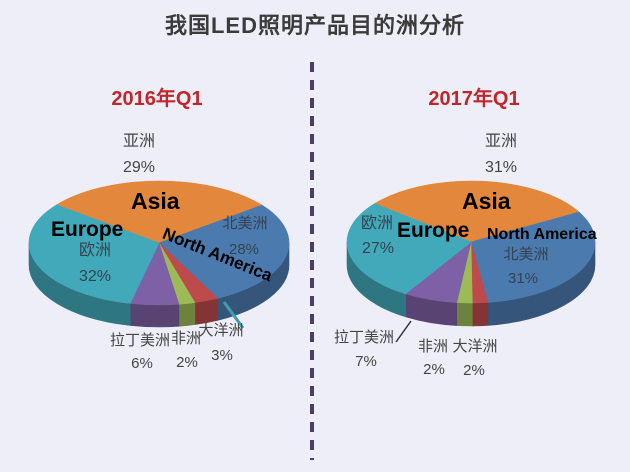  I want to click on left-label-latin-america-zh: 拉丁美洲, so click(139, 340).